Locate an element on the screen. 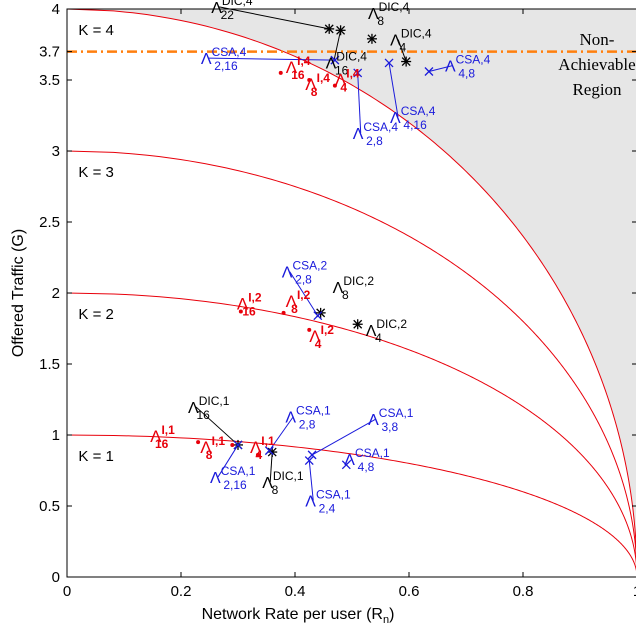 This screenshot has height=634, width=636. idealized-i-4-16-marker is located at coordinates (280, 72).